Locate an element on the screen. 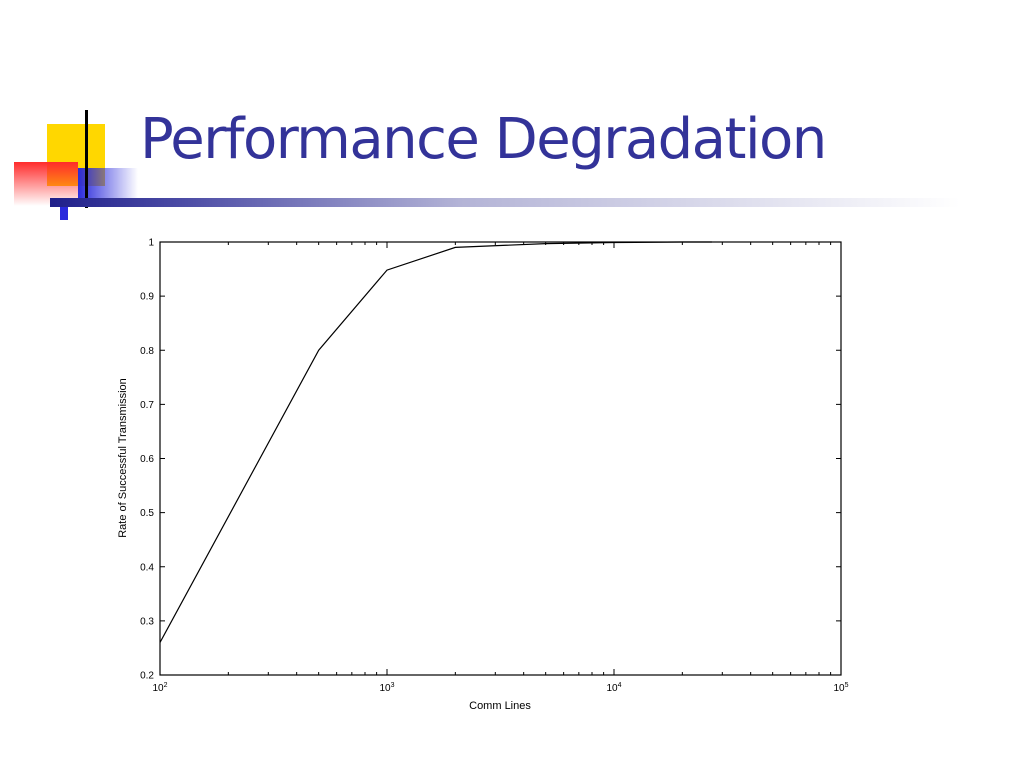  y-tick-labels: 0.2 0.3 0.4 0.5 0.6 0.7 0.8 0.9 1 is located at coordinates (147, 460).